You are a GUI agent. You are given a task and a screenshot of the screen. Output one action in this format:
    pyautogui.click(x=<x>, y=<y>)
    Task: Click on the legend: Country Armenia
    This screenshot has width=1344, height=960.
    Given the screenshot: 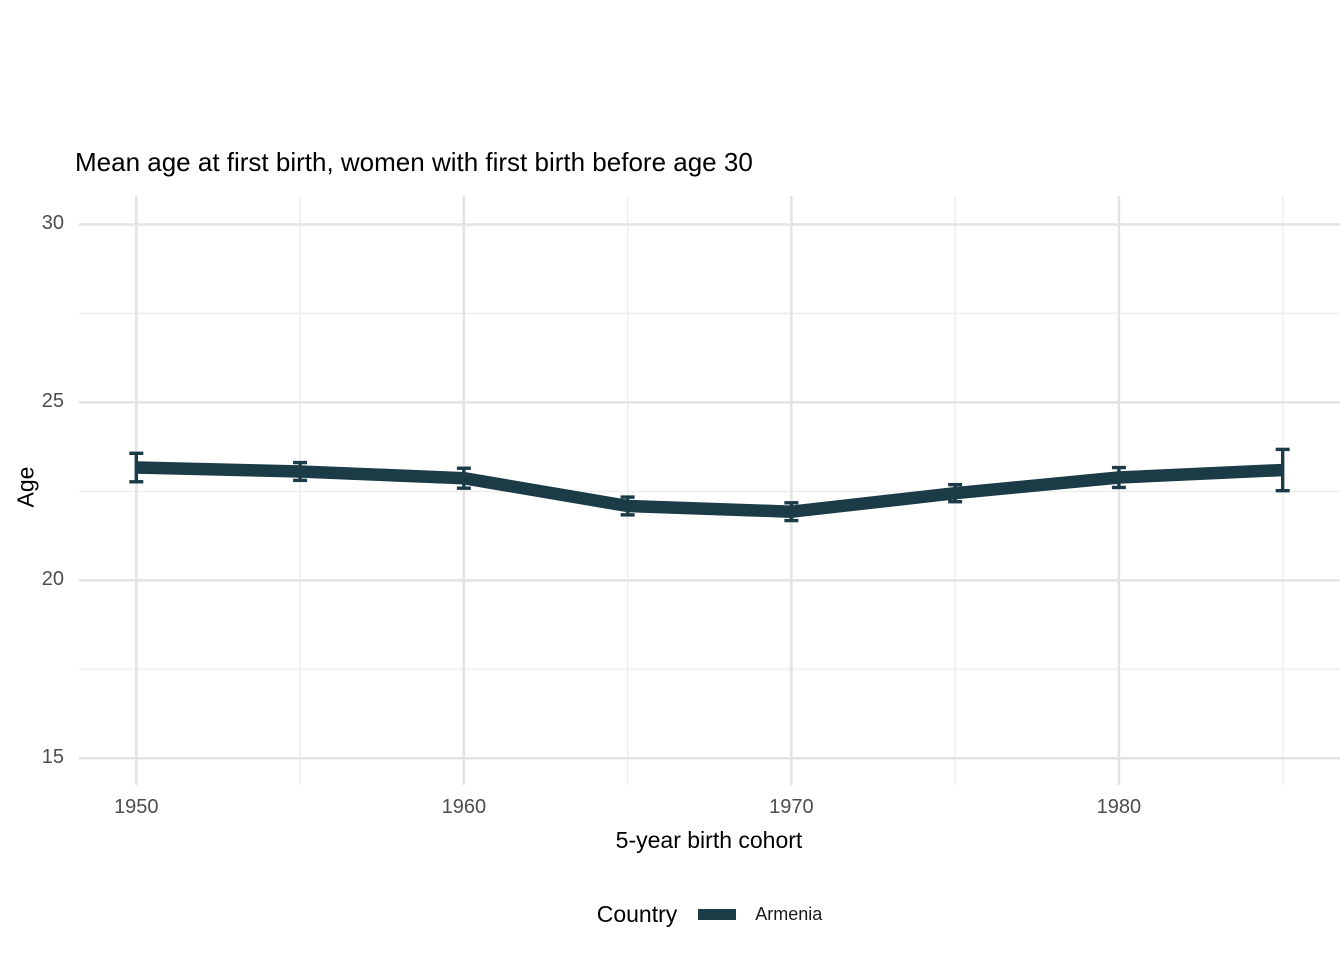 What is the action you would take?
    pyautogui.click(x=709, y=914)
    